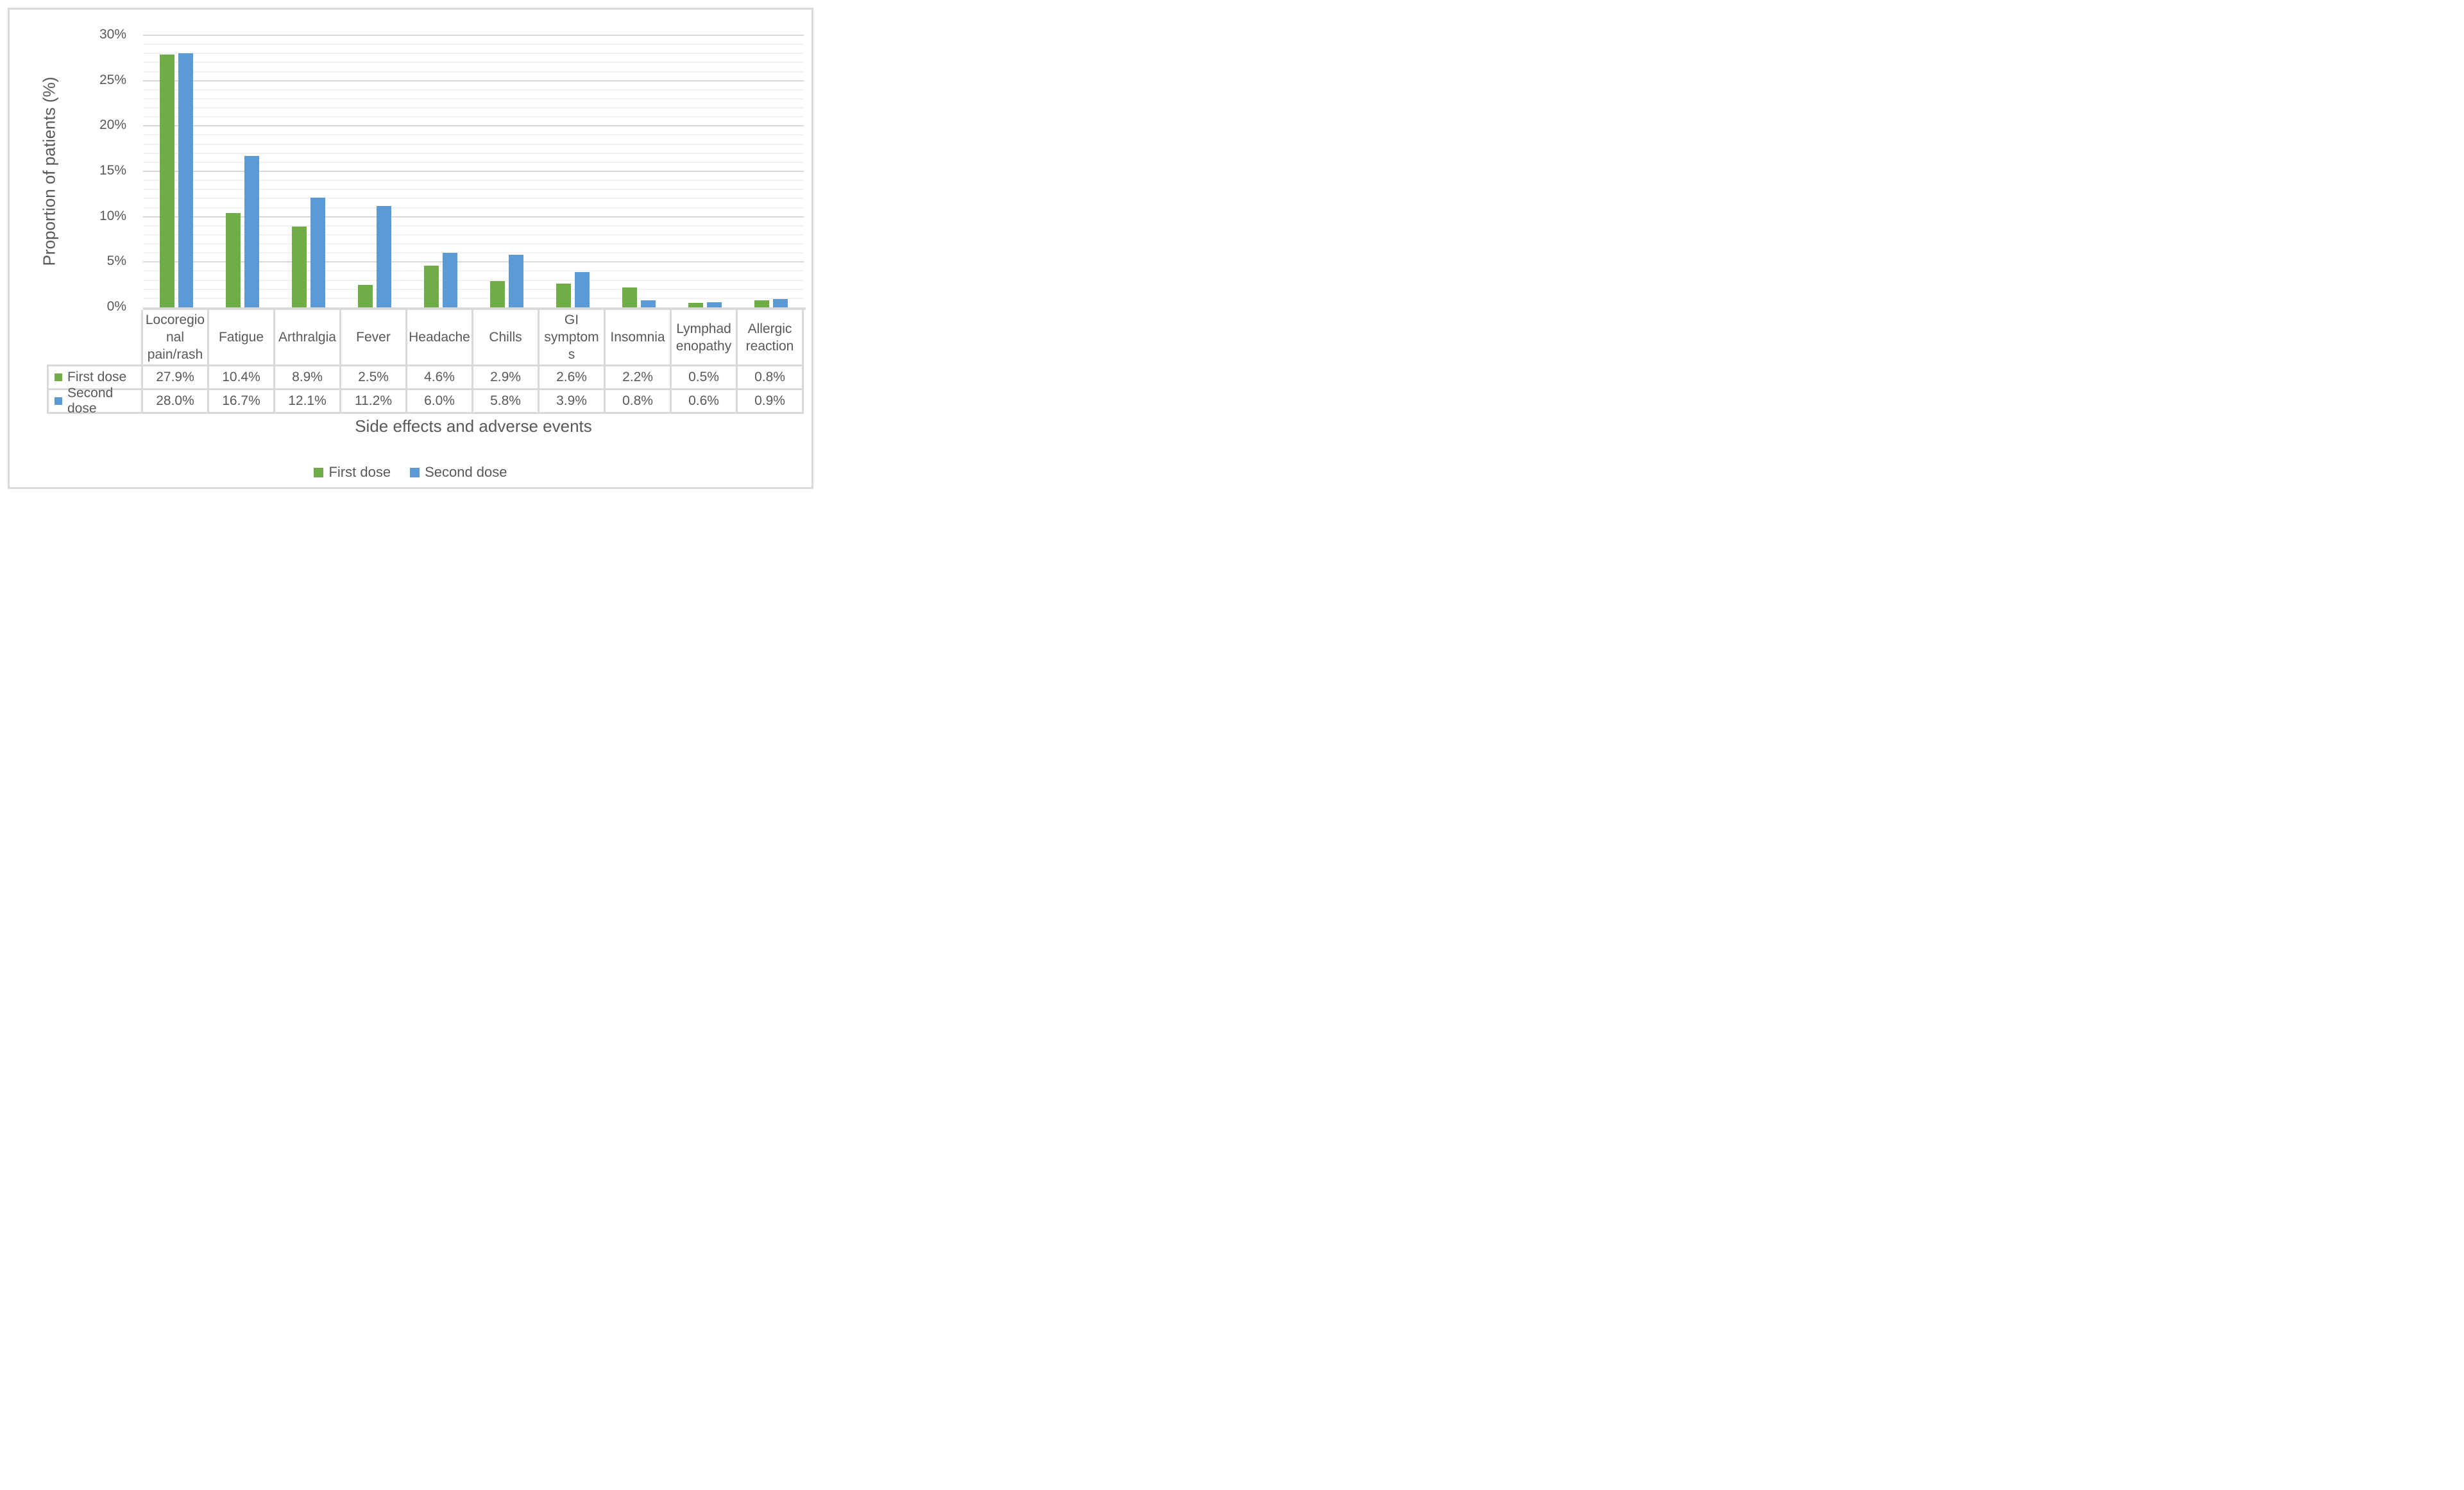  I want to click on bars-layer, so click(474, 171).